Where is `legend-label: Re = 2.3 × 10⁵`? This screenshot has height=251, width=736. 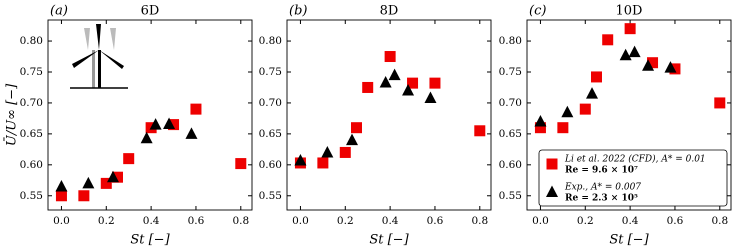
legend-label: Re = 2.3 × 10⁵ is located at coordinates (601, 199).